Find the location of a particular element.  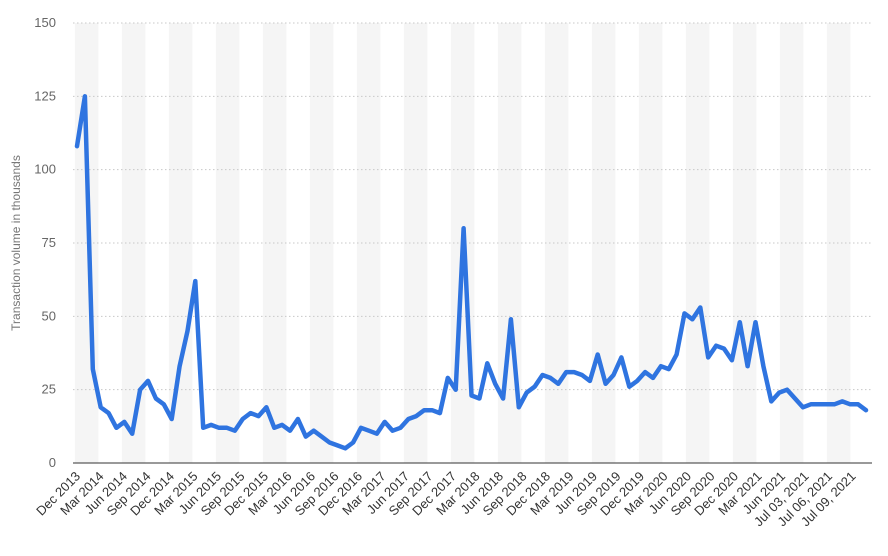

y-tick-label: 25 is located at coordinates (49, 389).